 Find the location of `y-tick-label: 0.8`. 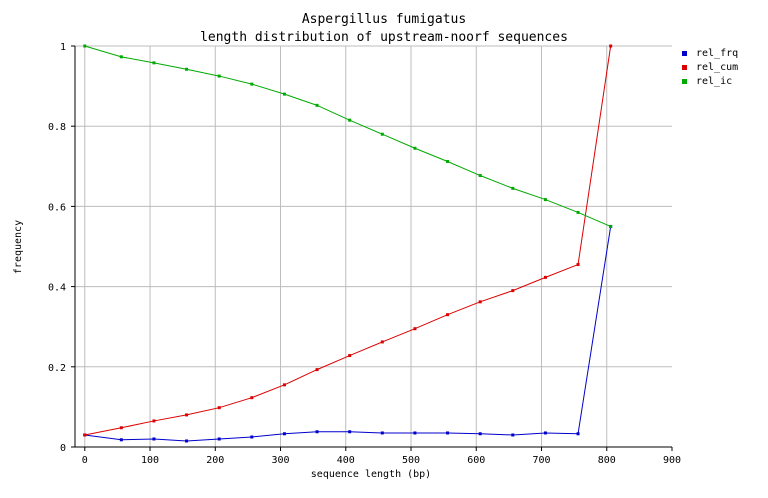

y-tick-label: 0.8 is located at coordinates (57, 127).